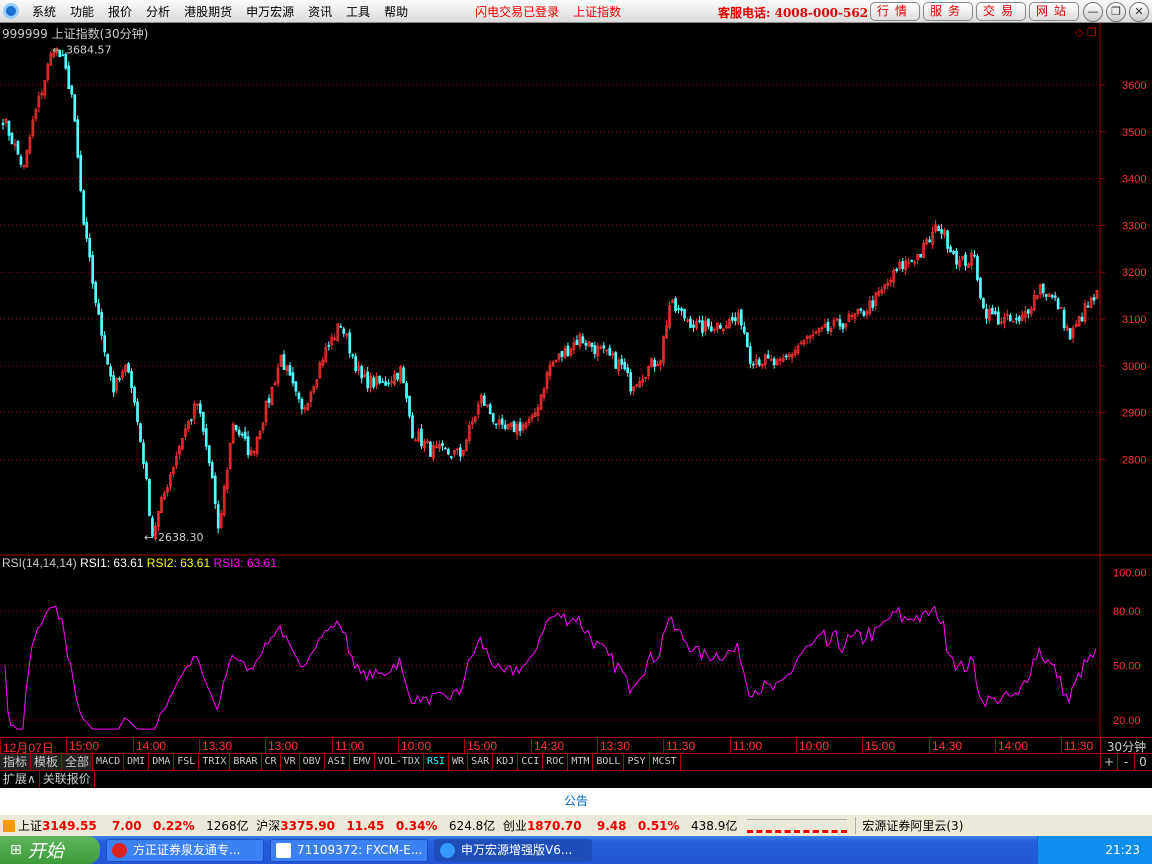 The height and width of the screenshot is (864, 1152). I want to click on indicator-tab-mcst: MCST, so click(665, 762).